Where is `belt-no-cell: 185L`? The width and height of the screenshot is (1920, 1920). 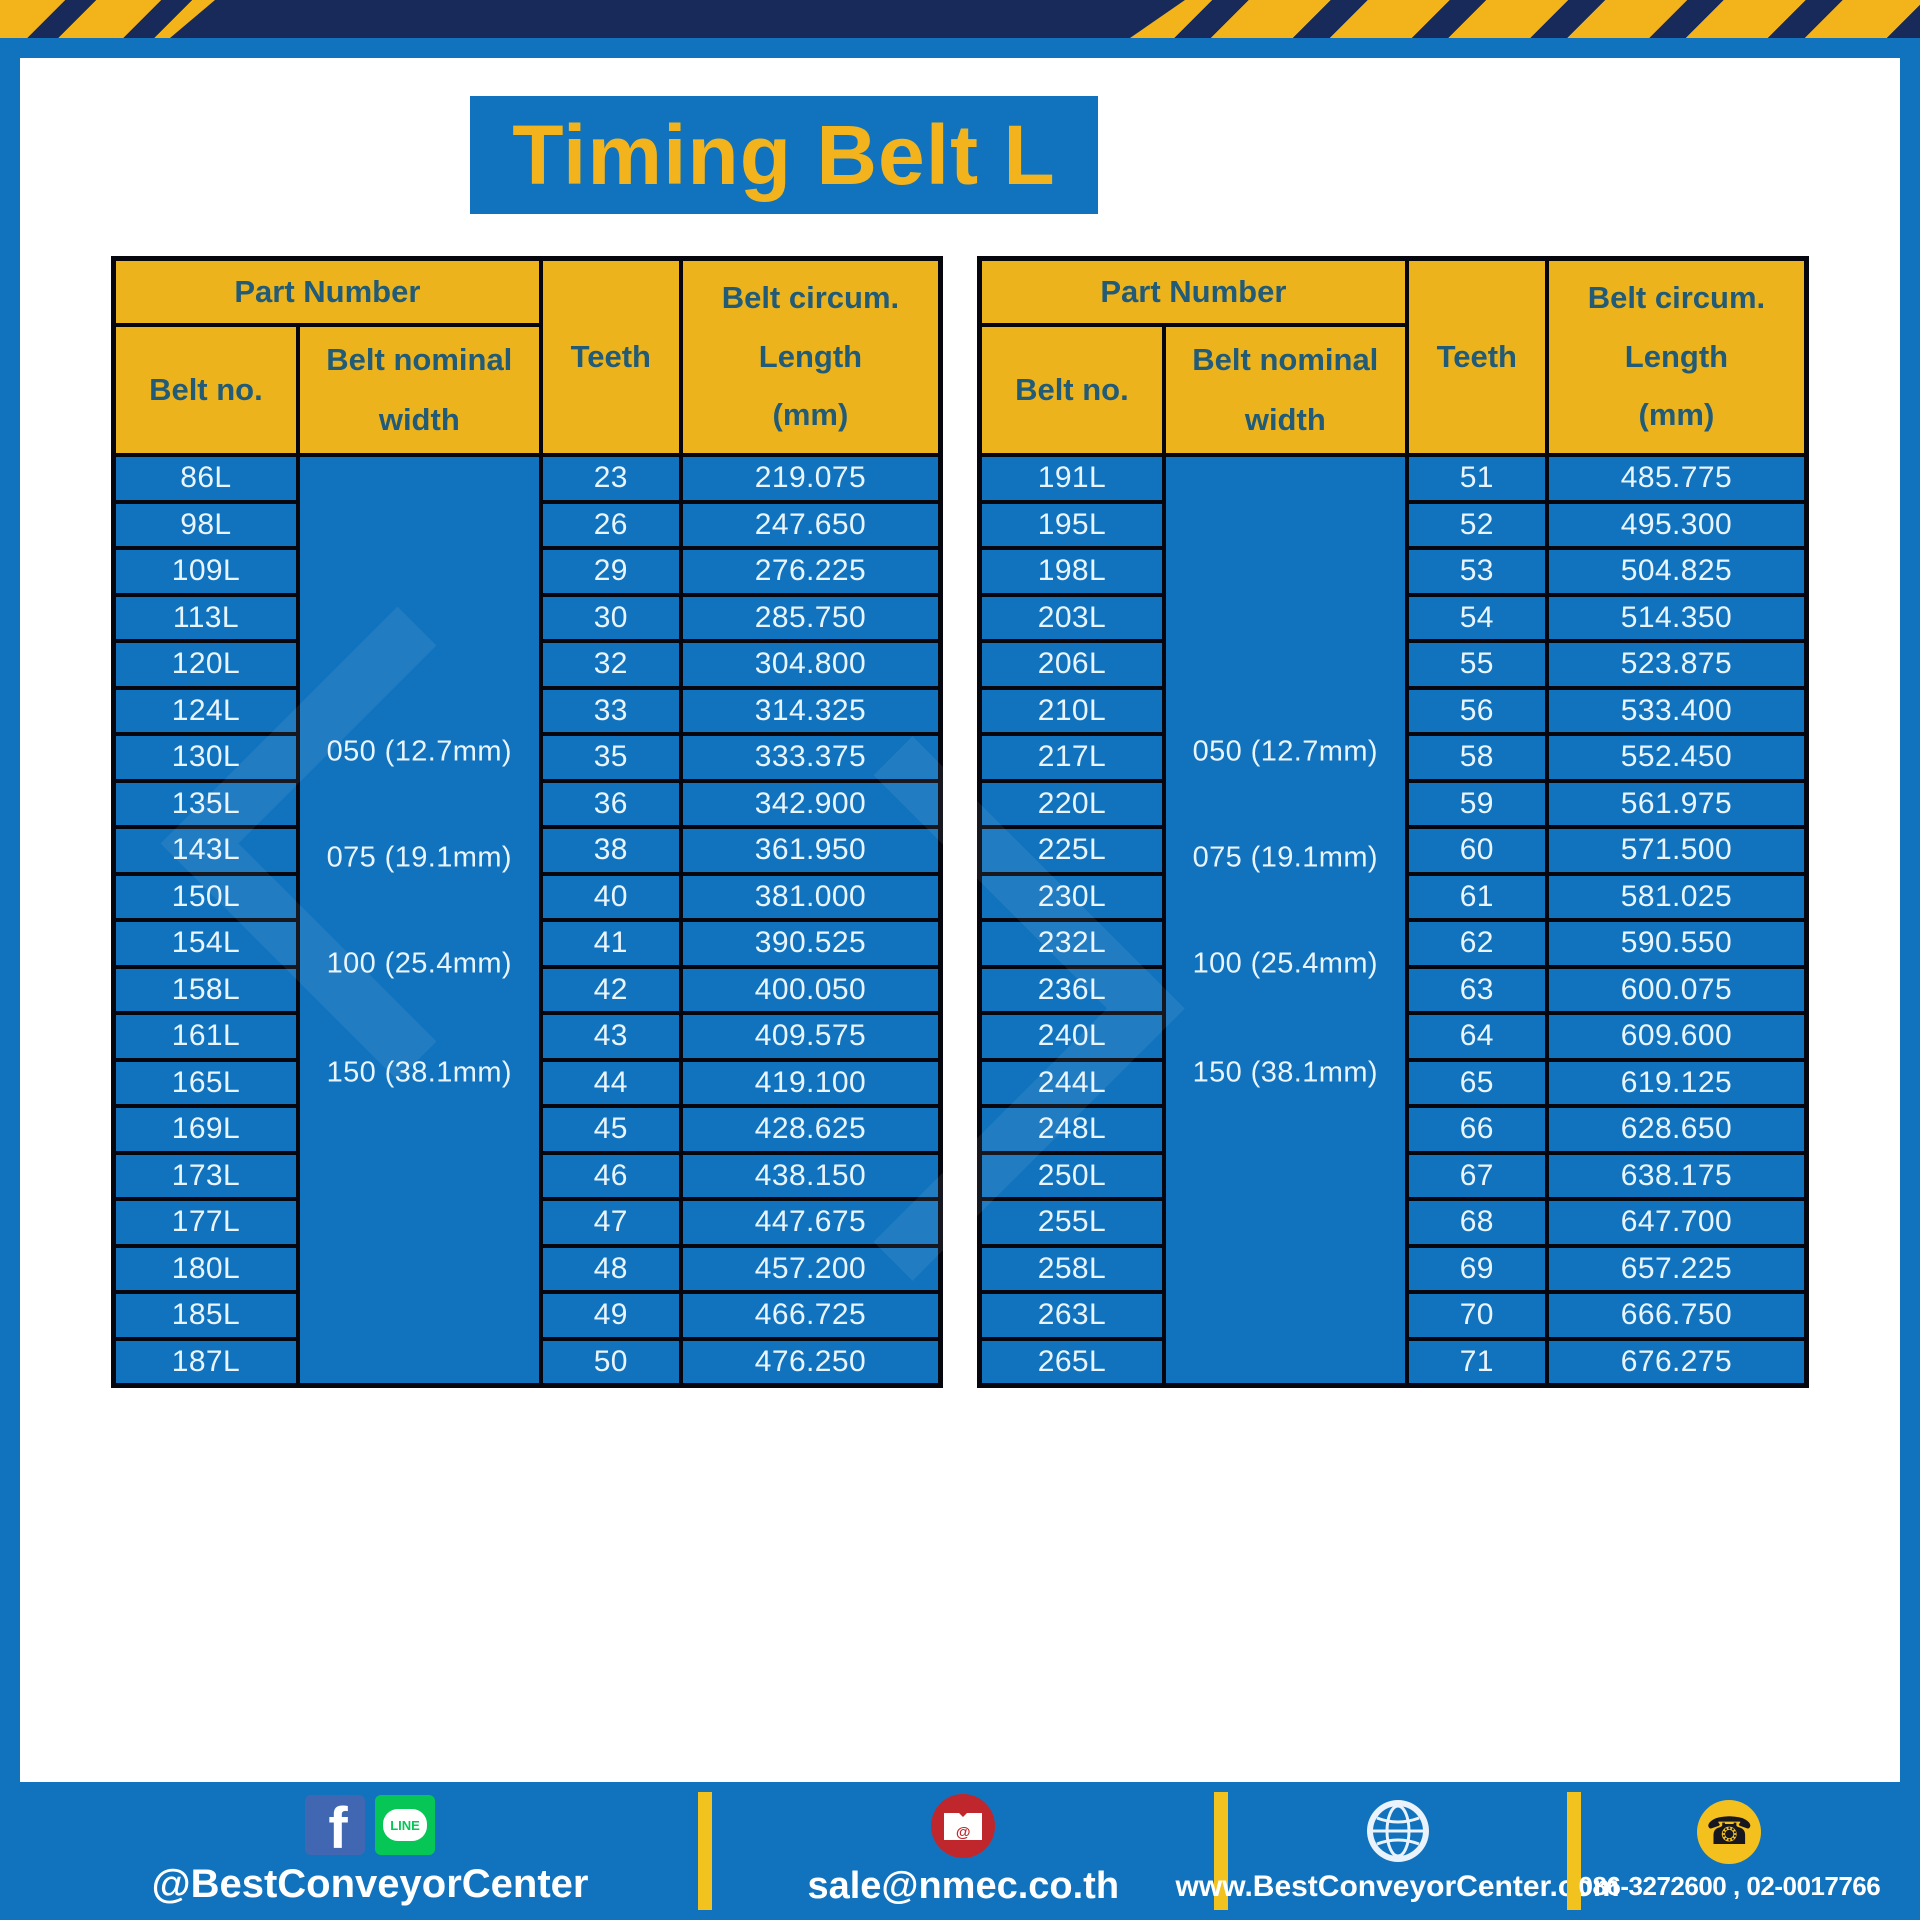 belt-no-cell: 185L is located at coordinates (206, 1315).